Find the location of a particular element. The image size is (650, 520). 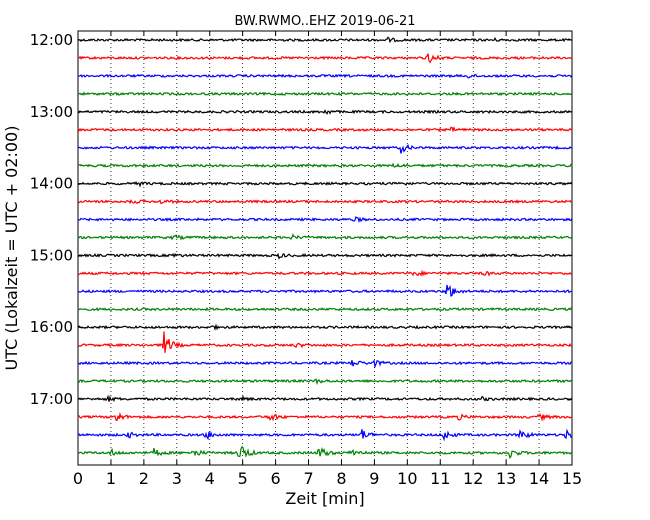

y-tick-label: 15:00 is located at coordinates (51, 255).